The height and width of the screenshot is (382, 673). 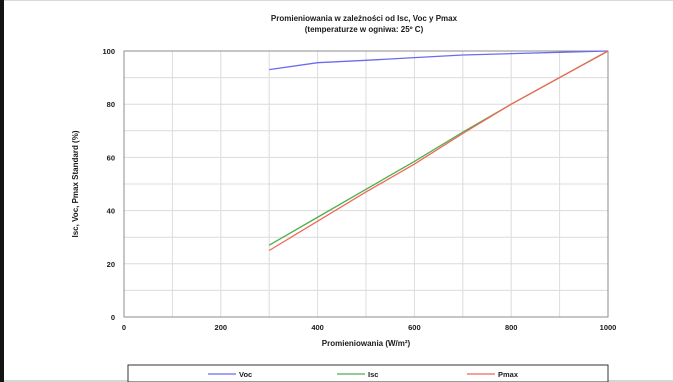 I want to click on x-tick-label: 1000, so click(x=608, y=327).